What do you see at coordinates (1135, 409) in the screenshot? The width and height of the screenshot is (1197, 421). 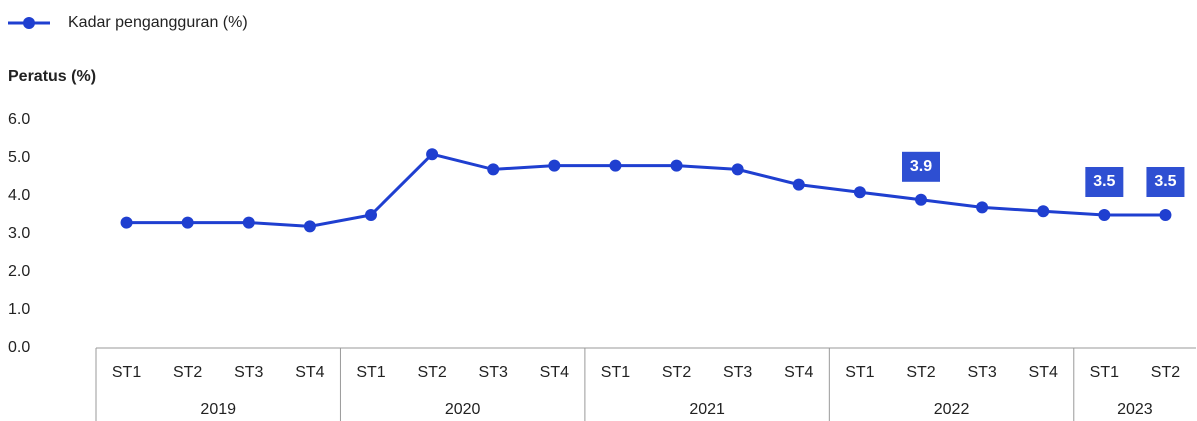 I see `group-label: 2023` at bounding box center [1135, 409].